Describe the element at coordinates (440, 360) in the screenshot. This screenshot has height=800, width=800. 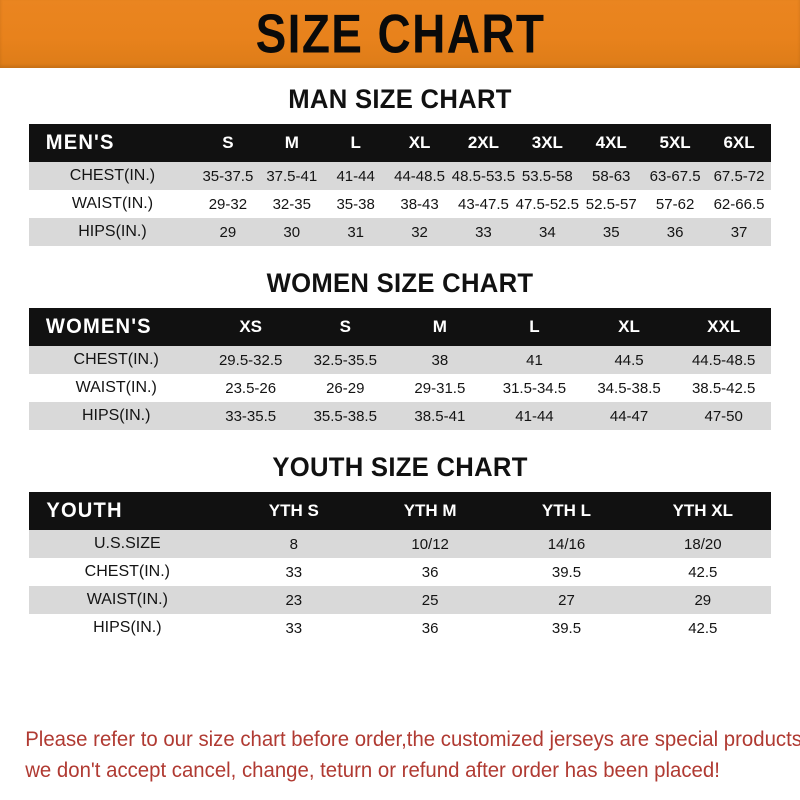
I see `measurement-cell: 38` at that location.